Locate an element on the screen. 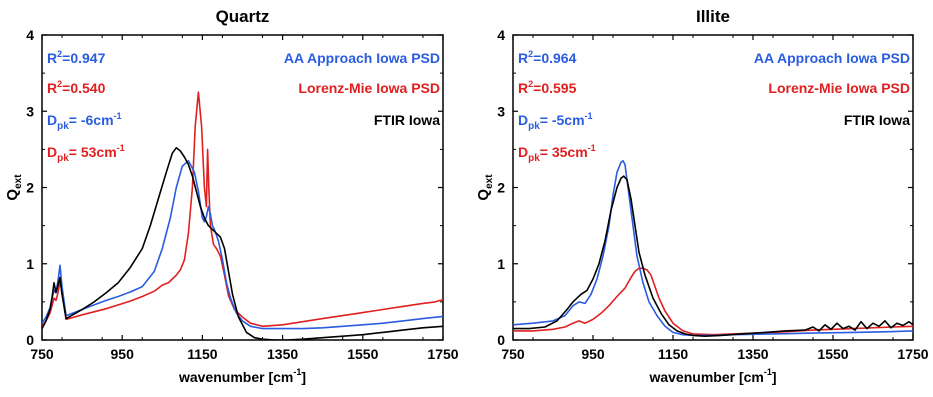 This screenshot has height=397, width=933. annotation-text: =0.964 is located at coordinates (554, 58).